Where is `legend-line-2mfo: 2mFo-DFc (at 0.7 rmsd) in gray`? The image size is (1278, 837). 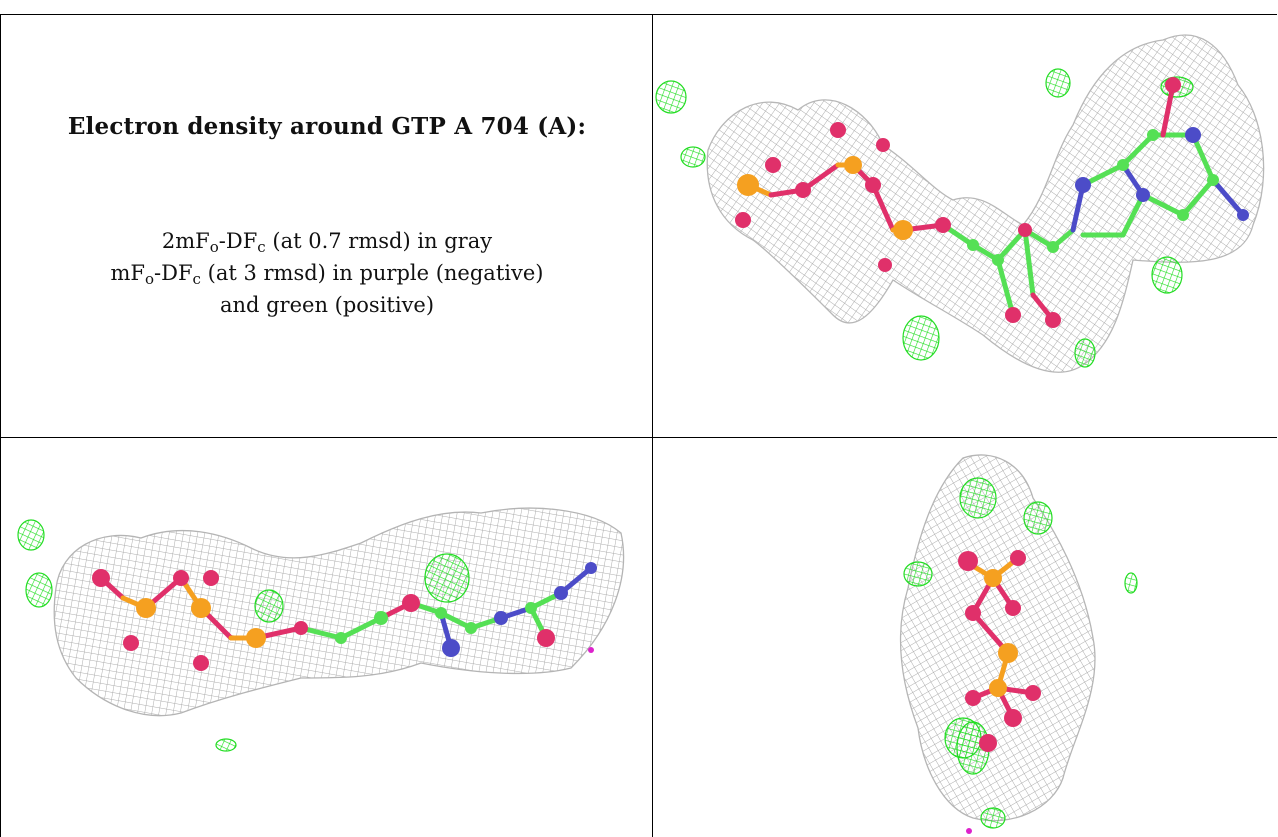 legend-line-2mfo: 2mFo-DFc (at 0.7 rmsd) in gray is located at coordinates (327, 242).